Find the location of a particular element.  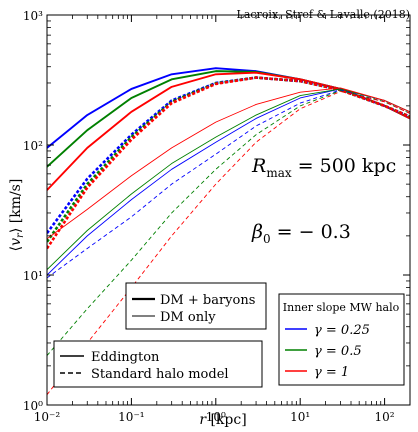

legend-gamma-025-label: γ = 0.25 is located at coordinates (342, 330).